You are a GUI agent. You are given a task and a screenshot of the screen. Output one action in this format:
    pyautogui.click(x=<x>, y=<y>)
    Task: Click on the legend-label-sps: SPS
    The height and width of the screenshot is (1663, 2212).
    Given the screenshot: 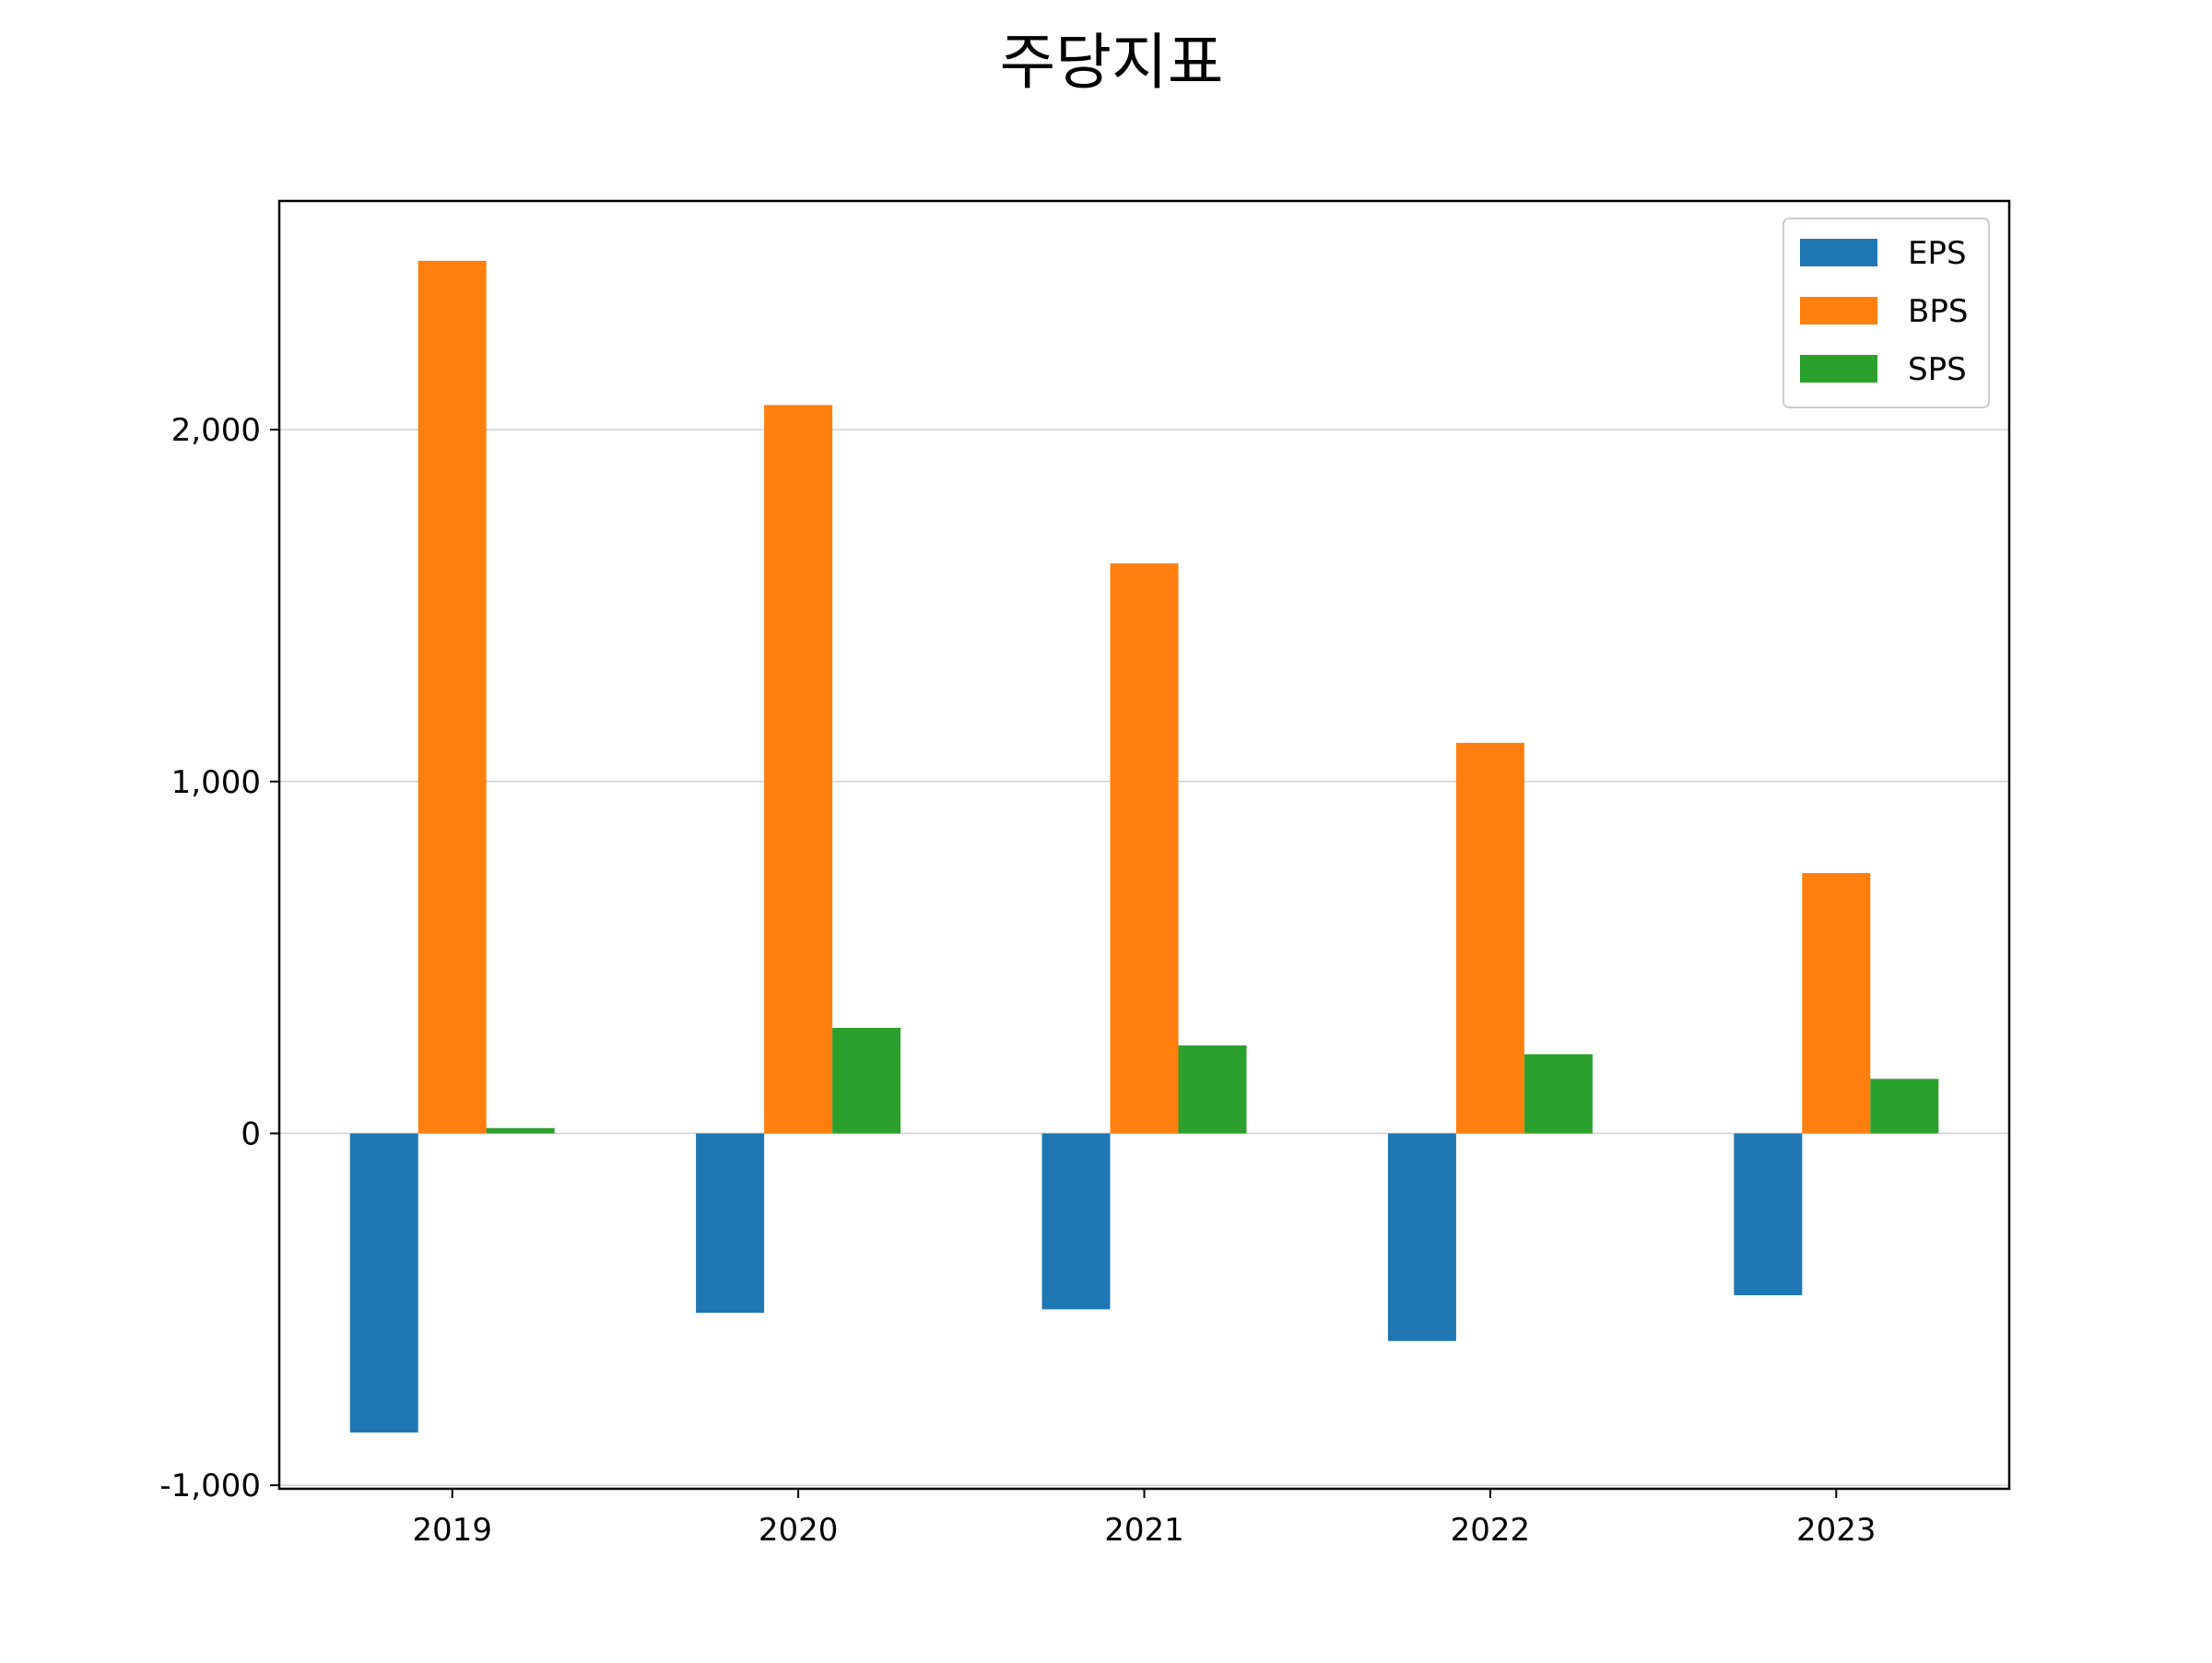 What is the action you would take?
    pyautogui.click(x=1937, y=369)
    